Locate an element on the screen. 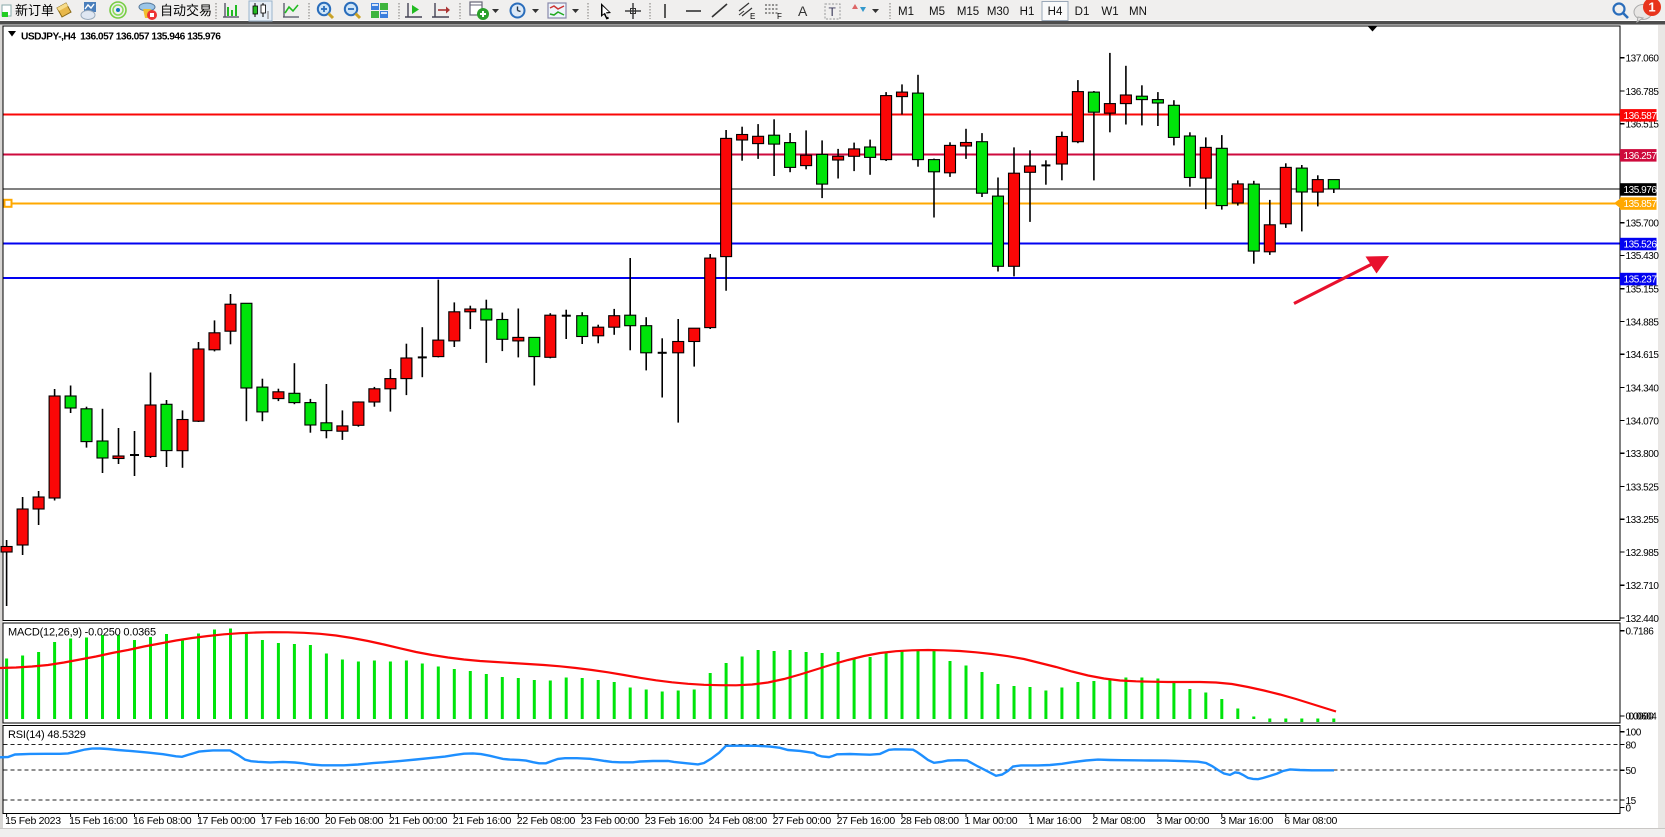 The image size is (1665, 837). svg-text: 0 is located at coordinates (1629, 808).